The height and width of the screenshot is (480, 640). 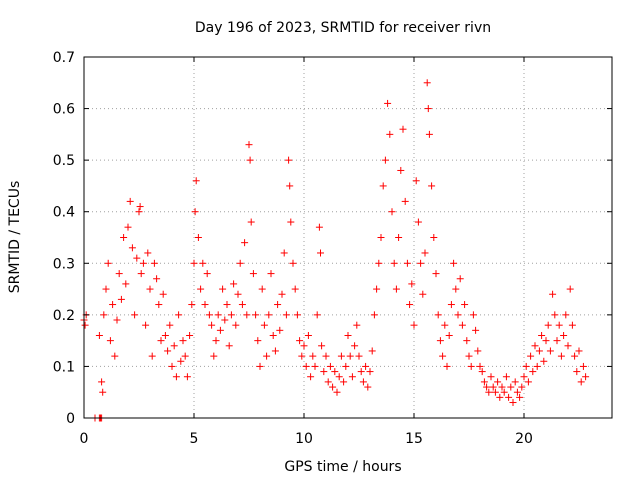 What do you see at coordinates (84, 439) in the screenshot?
I see `x-tick-label: 0` at bounding box center [84, 439].